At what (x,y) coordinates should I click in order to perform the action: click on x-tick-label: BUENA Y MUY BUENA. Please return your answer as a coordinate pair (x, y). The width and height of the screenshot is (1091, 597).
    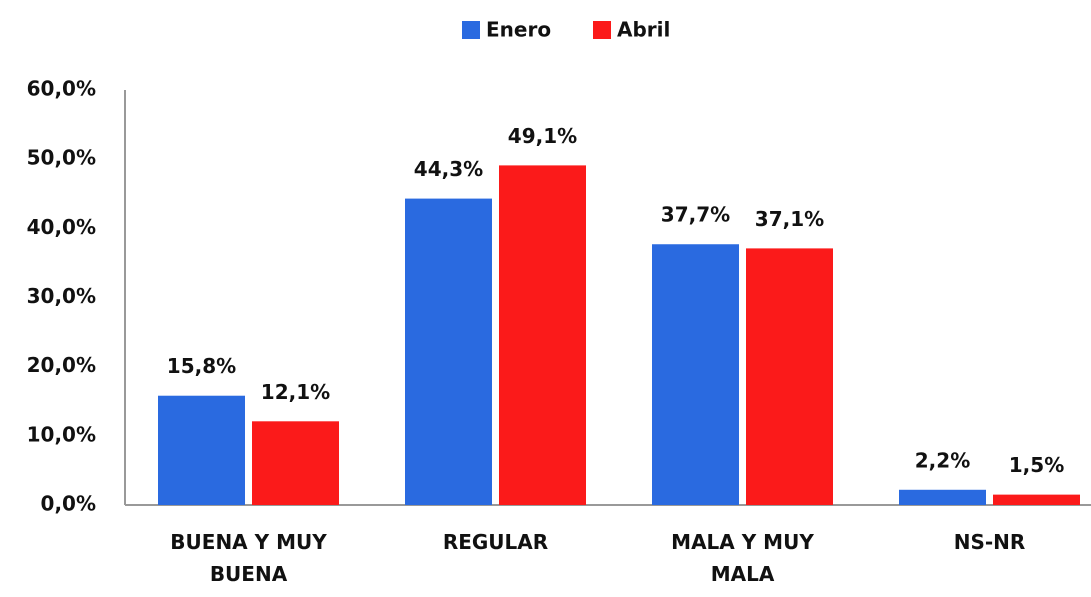
    Looking at the image, I should click on (248, 558).